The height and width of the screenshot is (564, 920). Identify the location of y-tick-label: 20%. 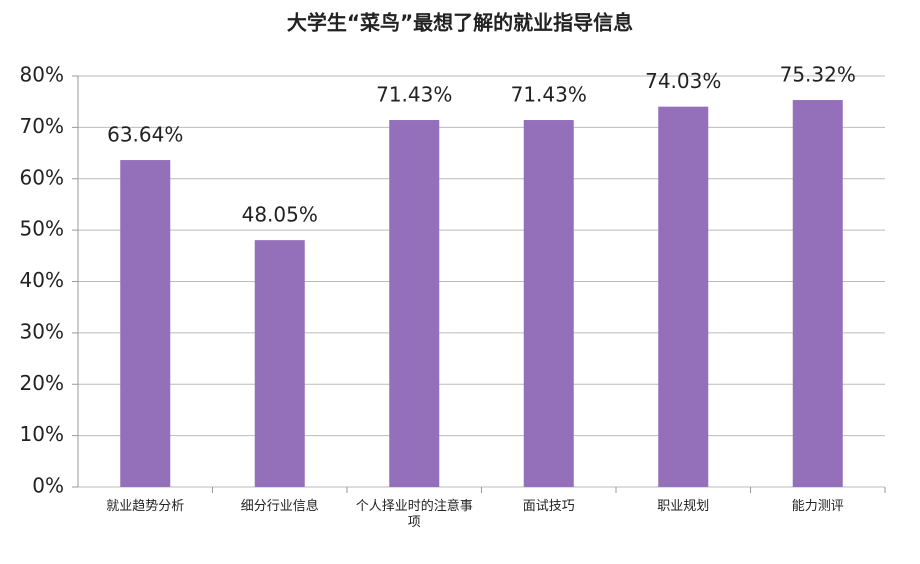
(42, 383).